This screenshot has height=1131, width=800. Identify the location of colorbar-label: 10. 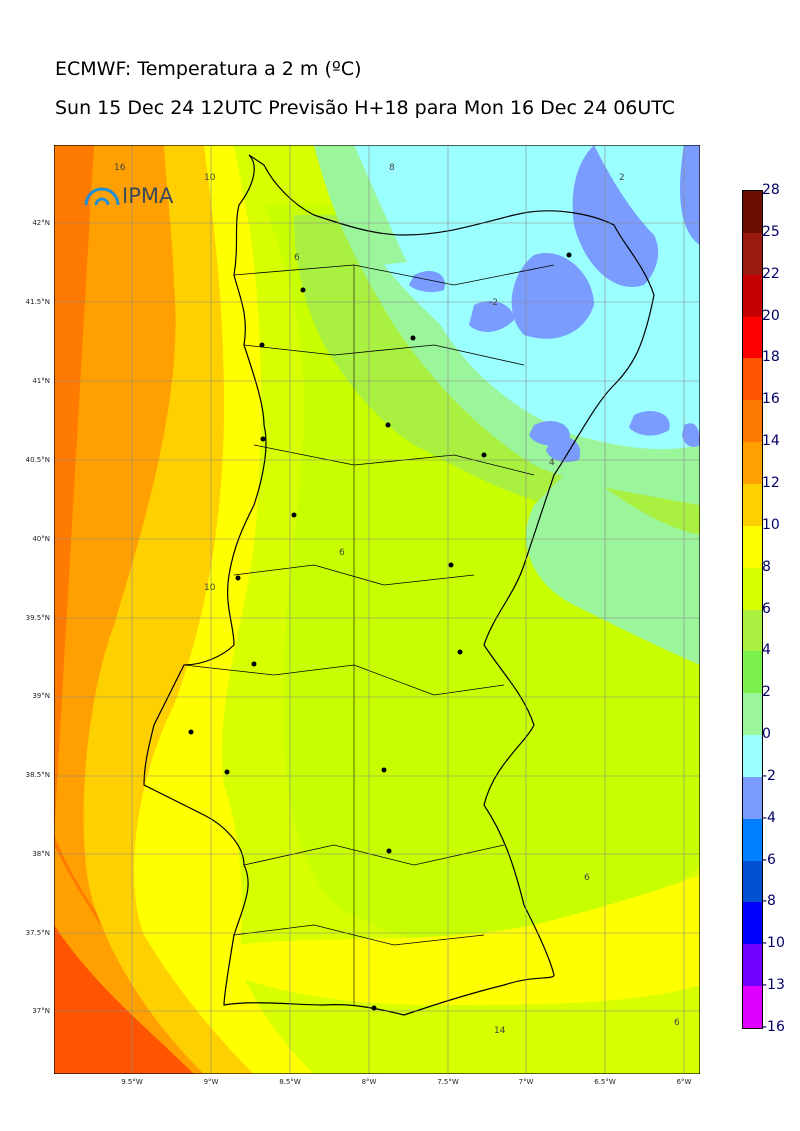
(771, 524).